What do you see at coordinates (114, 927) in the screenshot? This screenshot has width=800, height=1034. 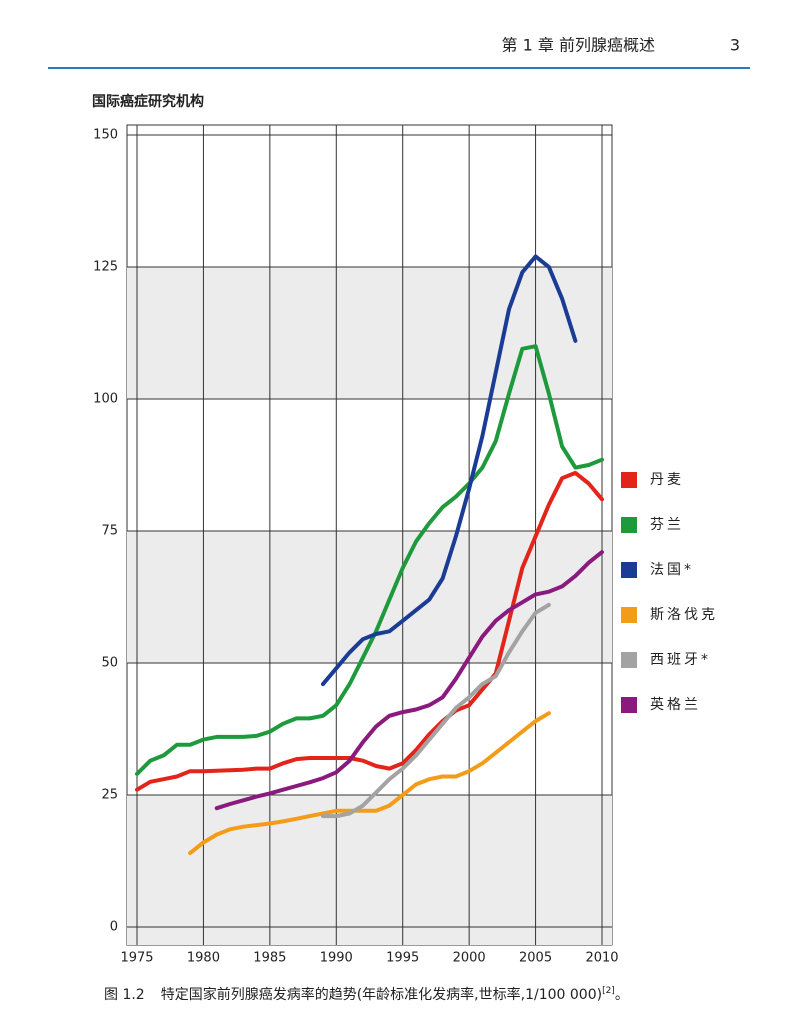 I see `y-tick-label: 0` at bounding box center [114, 927].